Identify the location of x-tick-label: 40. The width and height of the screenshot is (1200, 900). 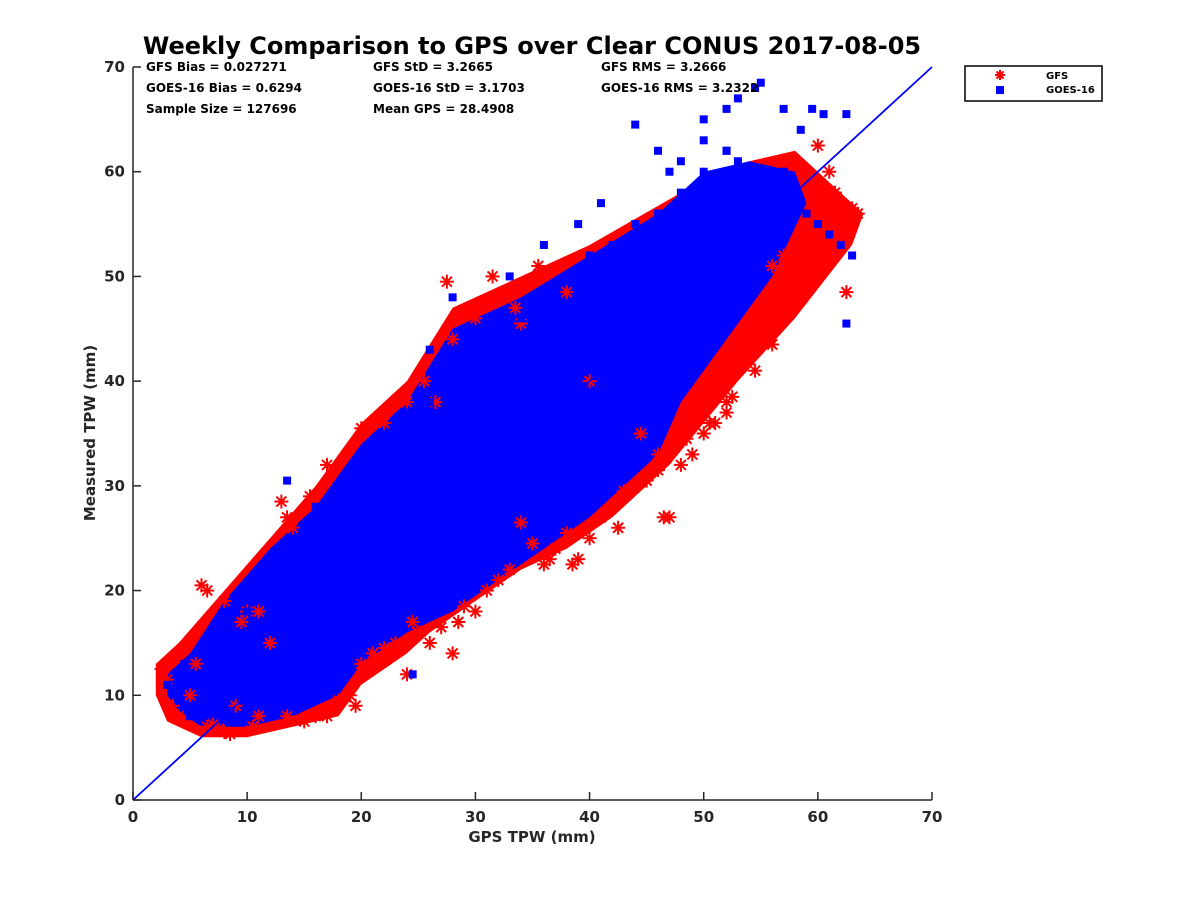
(589, 817).